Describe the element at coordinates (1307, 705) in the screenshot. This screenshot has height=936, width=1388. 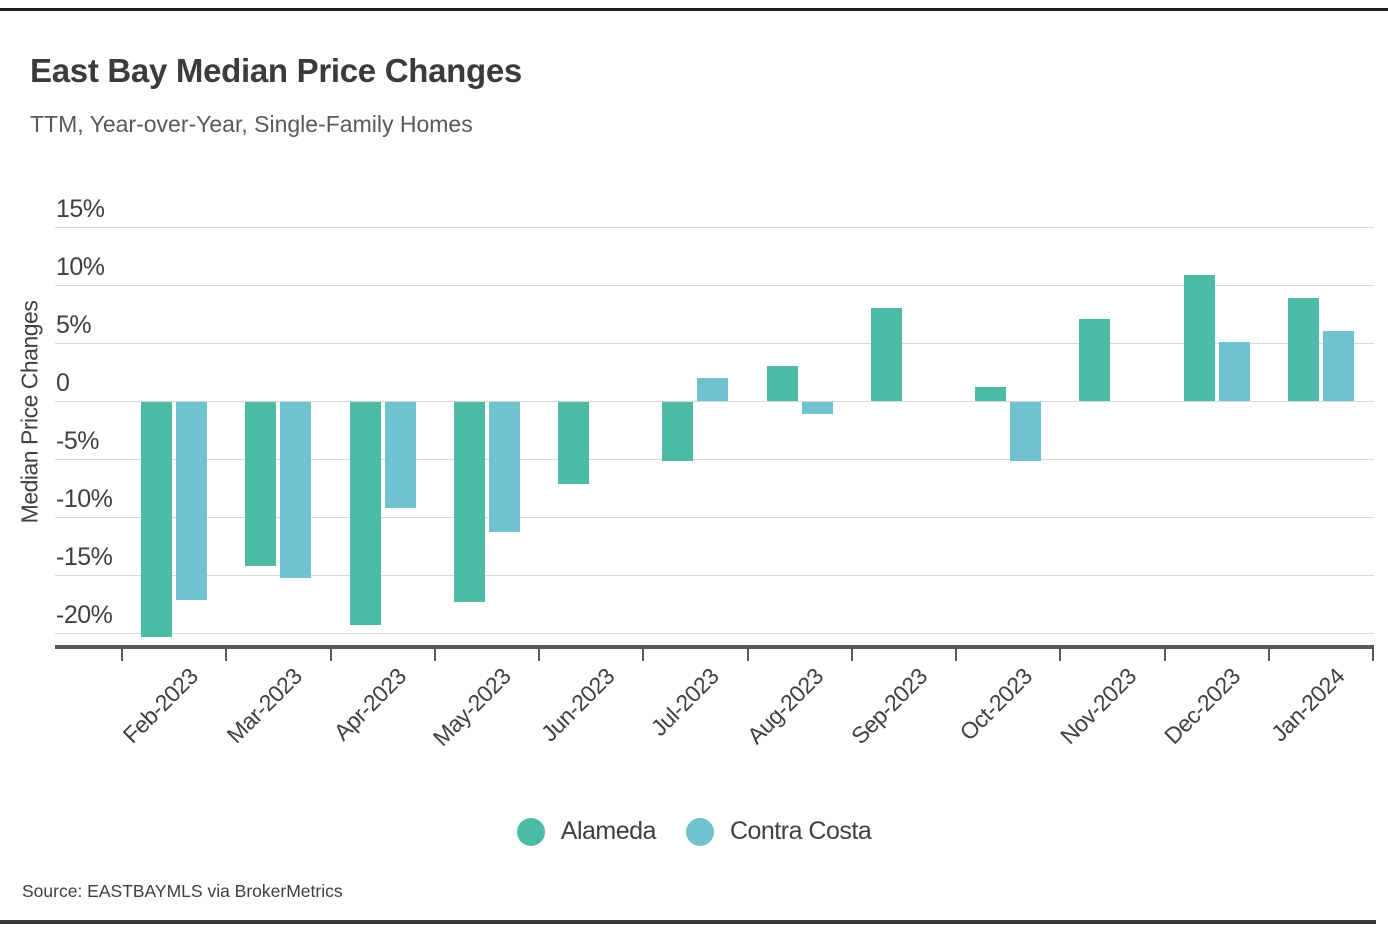
I see `x-tick-label-jan-2024: Jan-2024` at that location.